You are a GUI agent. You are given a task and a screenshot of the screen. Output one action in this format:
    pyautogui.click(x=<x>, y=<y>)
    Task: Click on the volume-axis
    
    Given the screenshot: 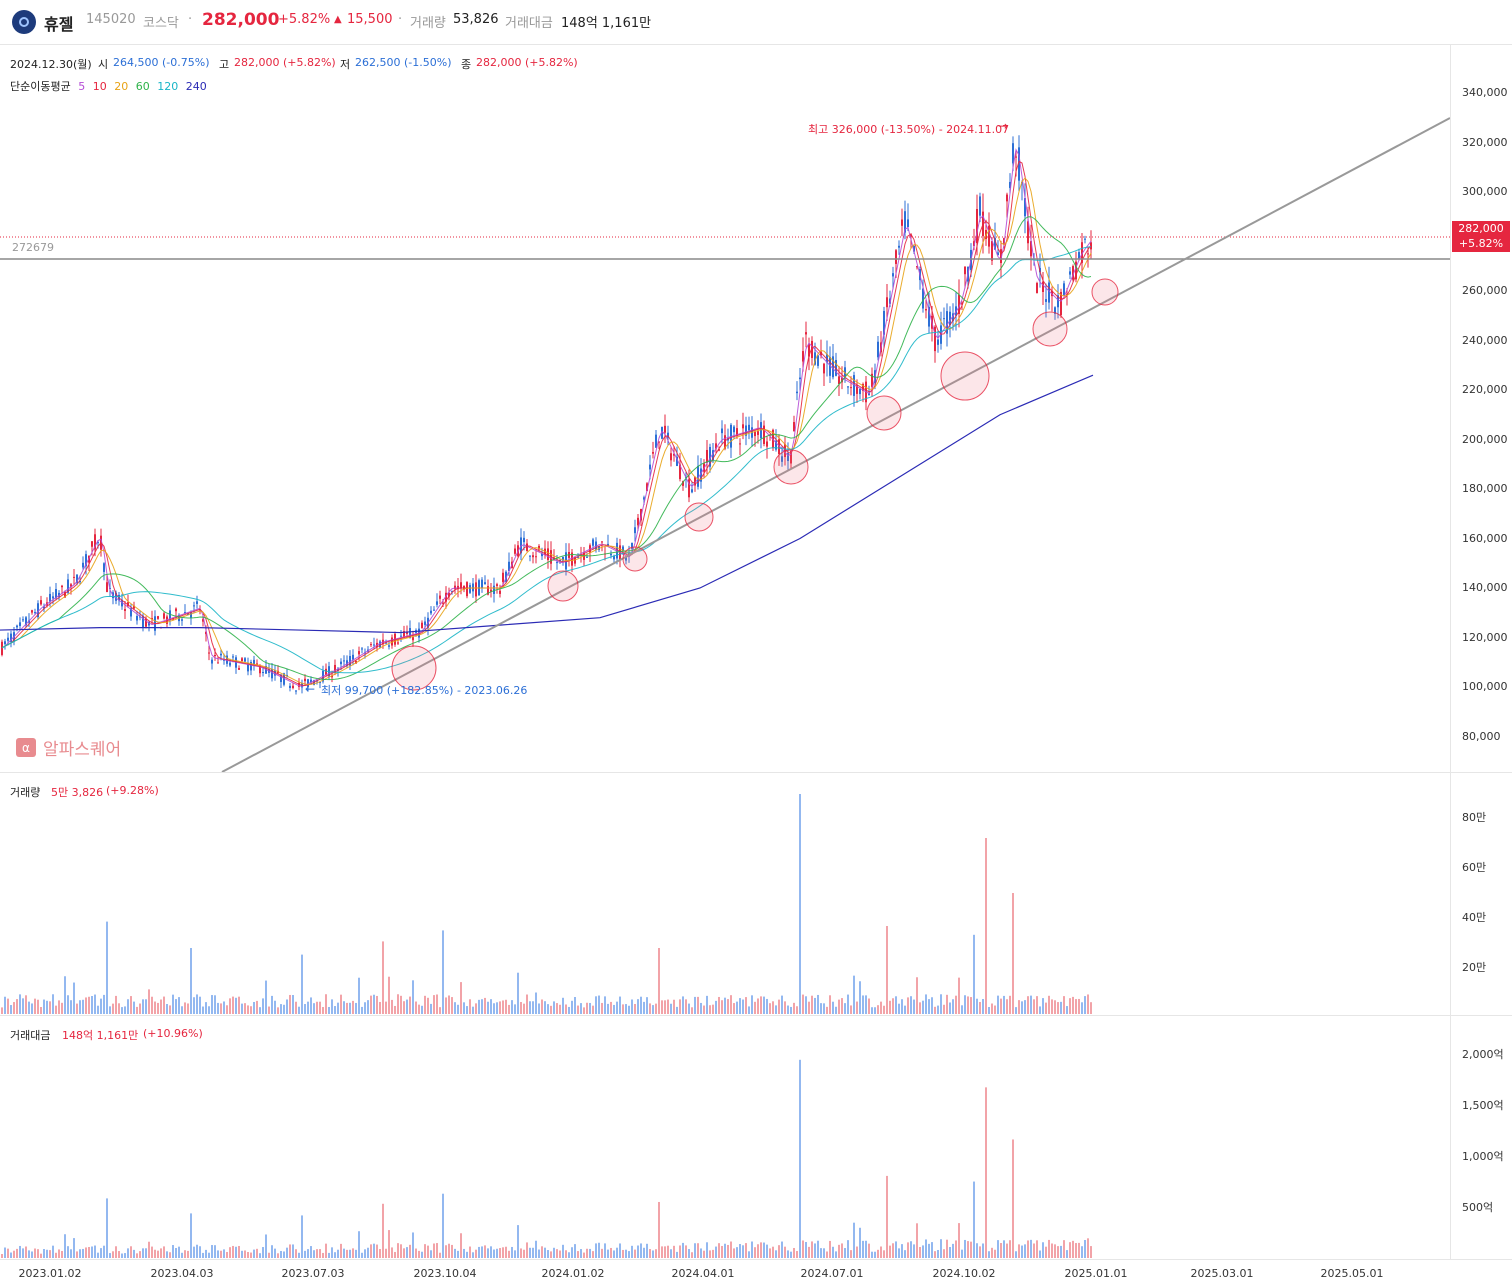 What is the action you would take?
    pyautogui.click(x=1481, y=894)
    